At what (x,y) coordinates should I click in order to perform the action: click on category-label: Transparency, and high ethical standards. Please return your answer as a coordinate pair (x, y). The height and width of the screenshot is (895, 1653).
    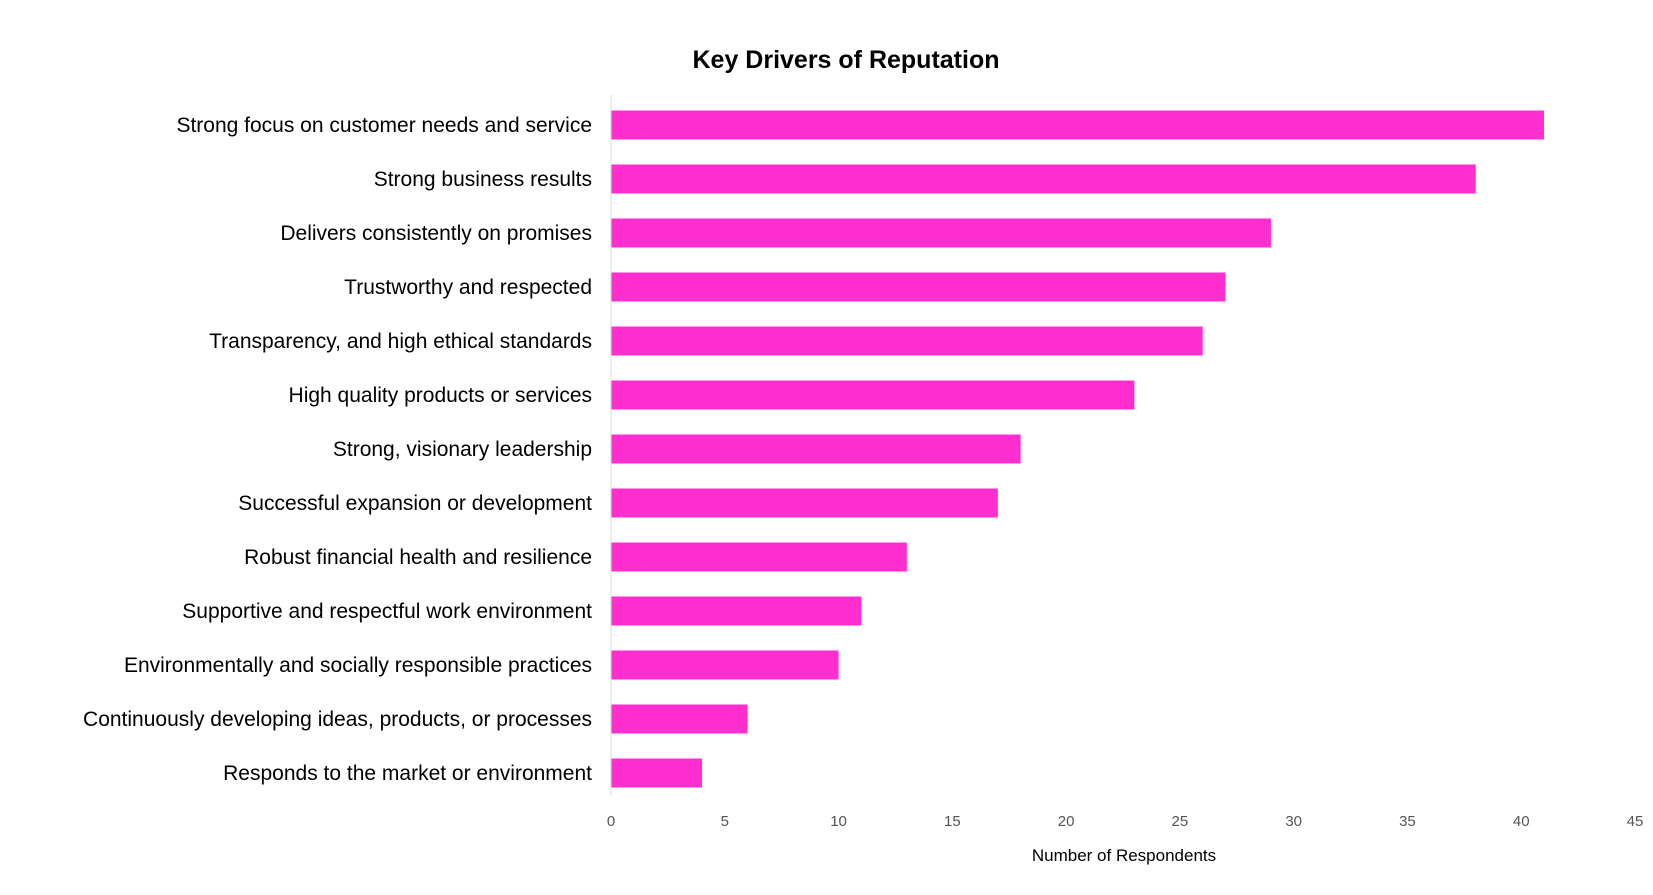
    Looking at the image, I should click on (400, 341).